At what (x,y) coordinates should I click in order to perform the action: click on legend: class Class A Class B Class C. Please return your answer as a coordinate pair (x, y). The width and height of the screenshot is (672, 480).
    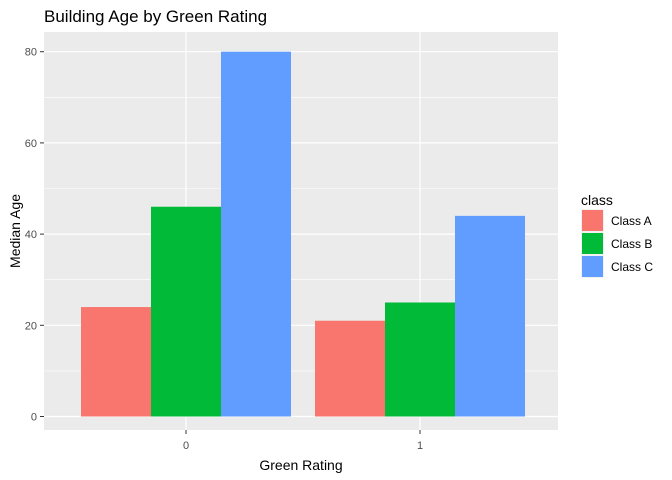
    Looking at the image, I should click on (617, 235).